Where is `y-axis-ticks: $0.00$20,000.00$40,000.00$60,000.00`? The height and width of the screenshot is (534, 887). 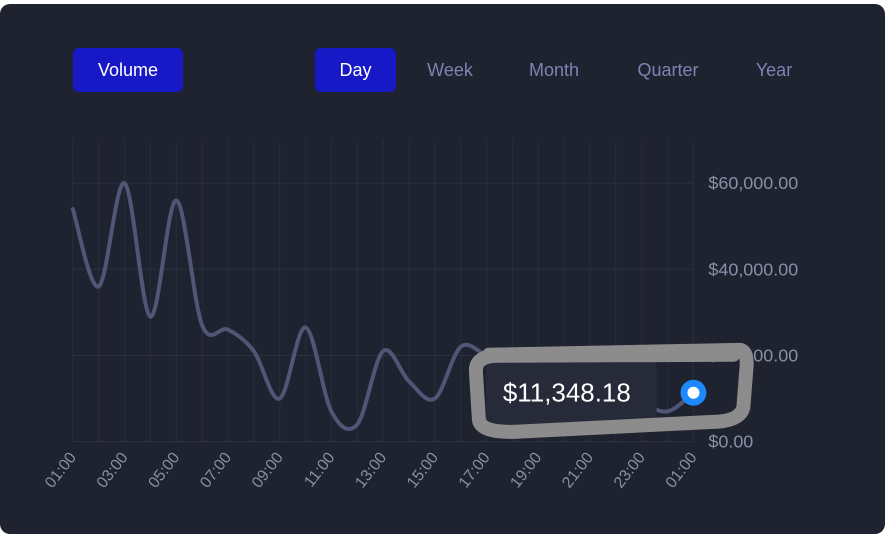 y-axis-ticks: $0.00$20,000.00$40,000.00$60,000.00 is located at coordinates (753, 312).